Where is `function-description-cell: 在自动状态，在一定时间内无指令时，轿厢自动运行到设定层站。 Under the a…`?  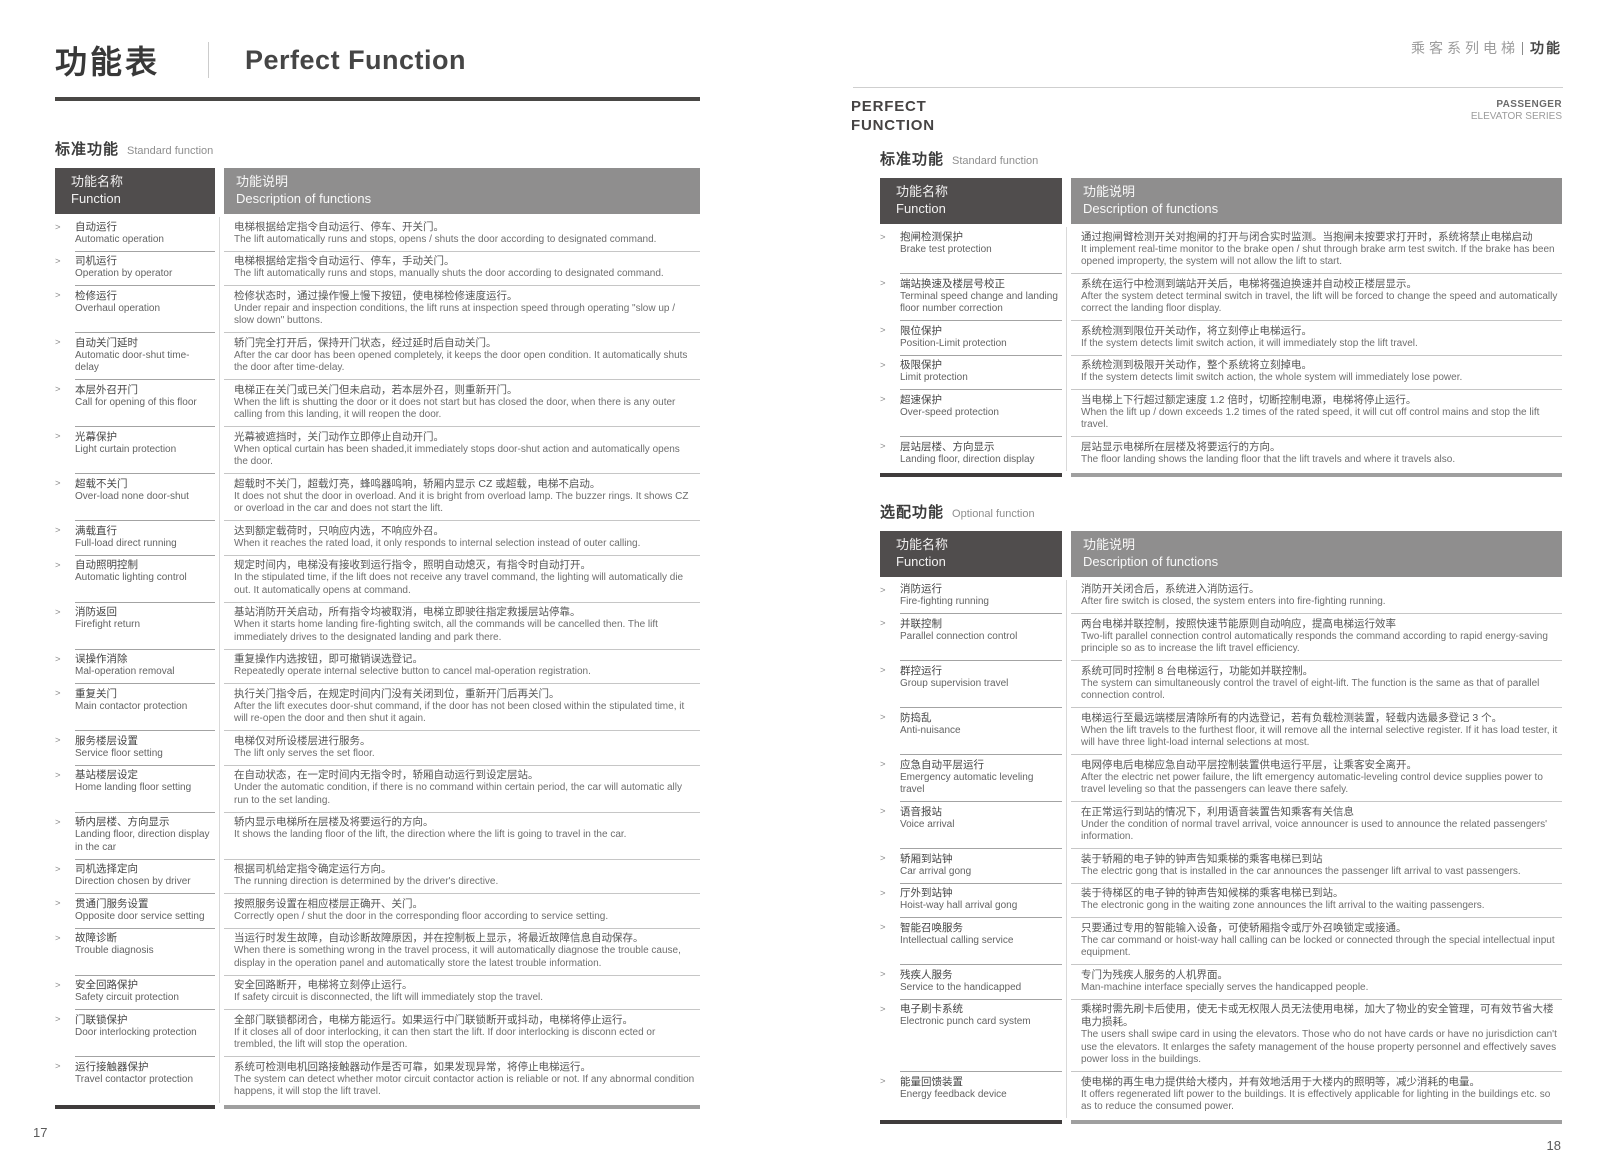 function-description-cell: 在自动状态，在一定时间内无指令时，轿厢自动运行到设定层站。 Under the a… is located at coordinates (462, 788).